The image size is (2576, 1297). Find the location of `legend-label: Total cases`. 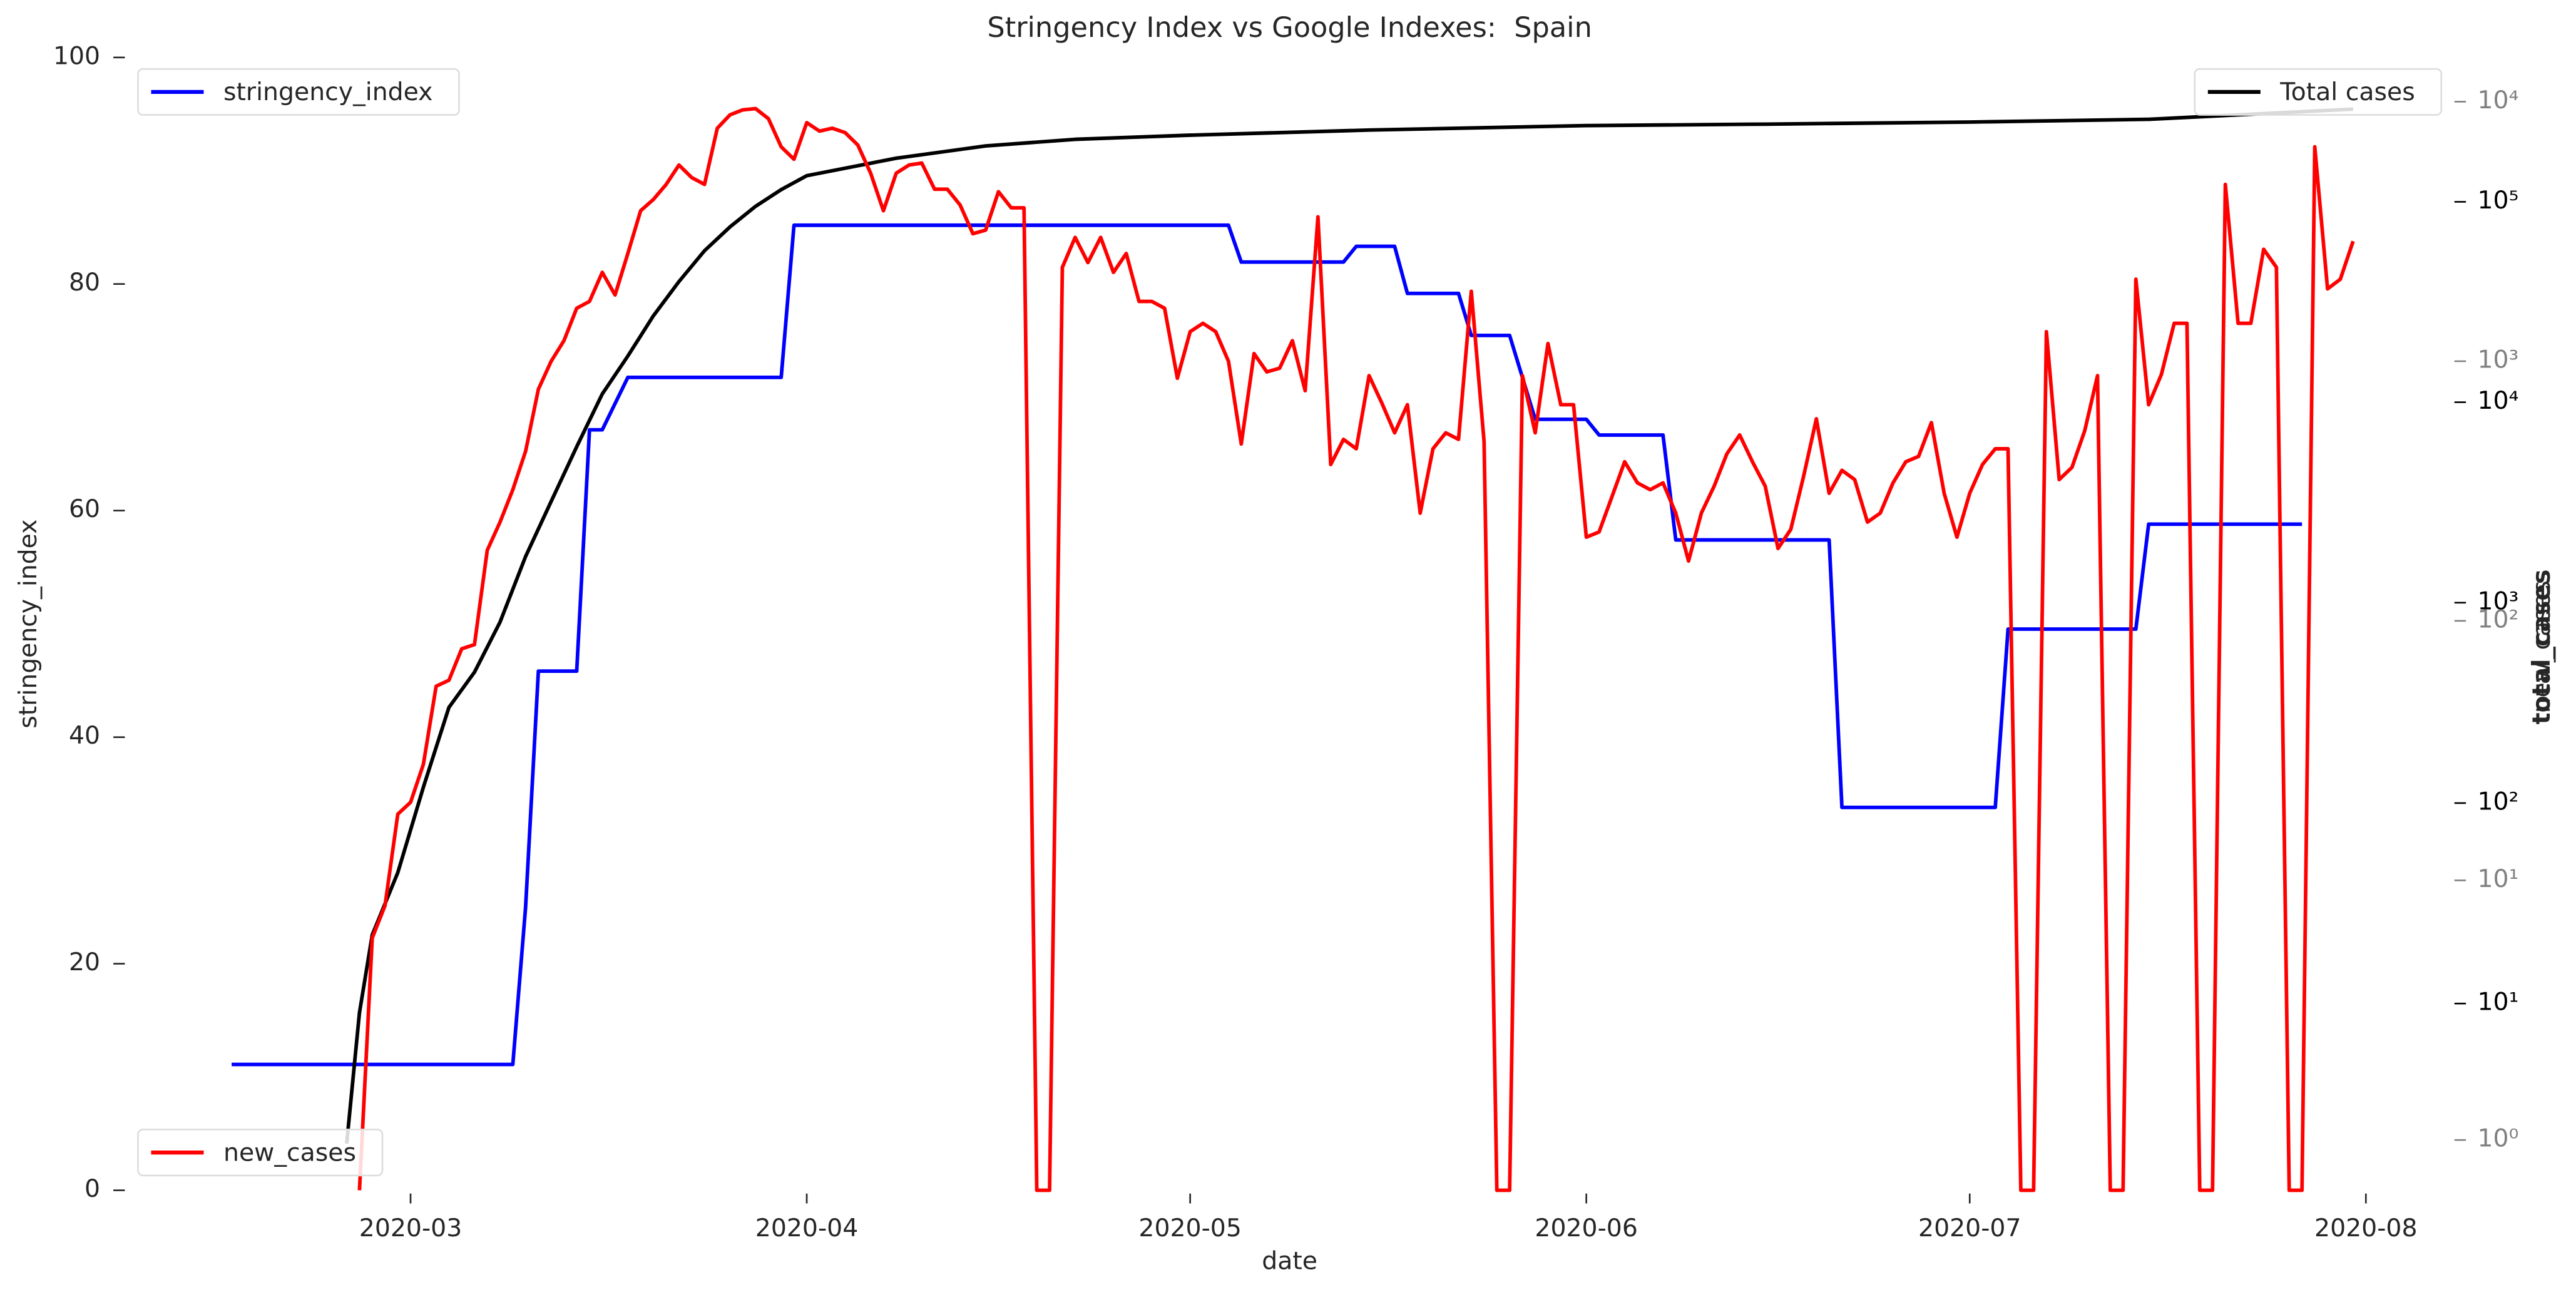

legend-label: Total cases is located at coordinates (2347, 92).